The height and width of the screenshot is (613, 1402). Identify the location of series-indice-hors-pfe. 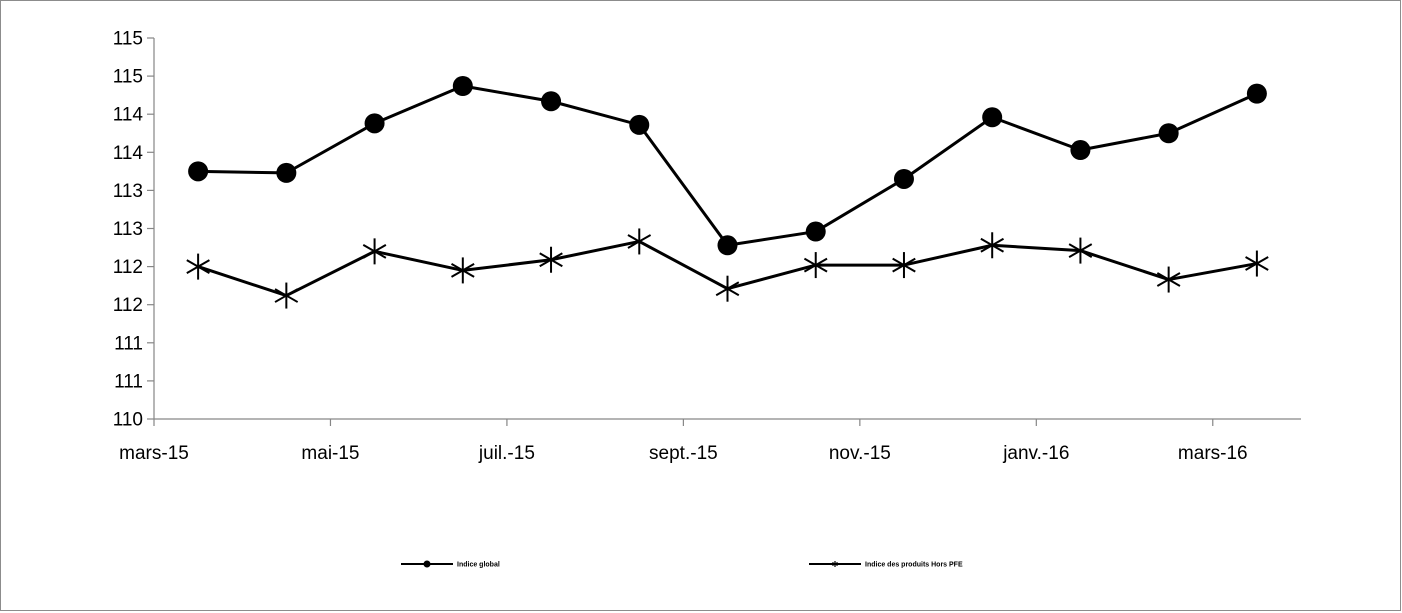
(727, 268).